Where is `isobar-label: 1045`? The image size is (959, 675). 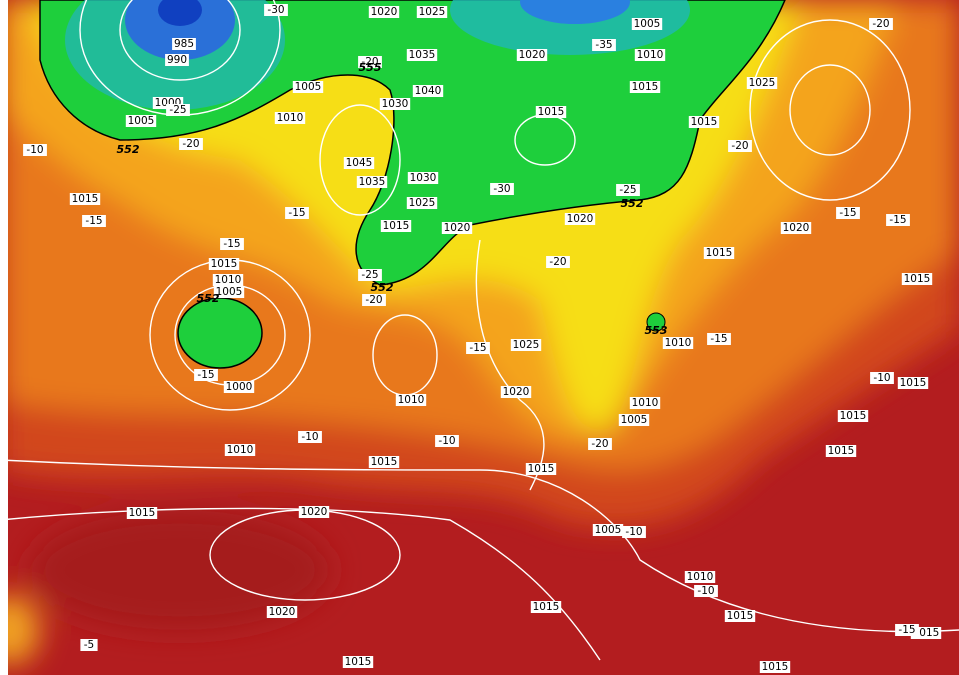 isobar-label: 1045 is located at coordinates (359, 163).